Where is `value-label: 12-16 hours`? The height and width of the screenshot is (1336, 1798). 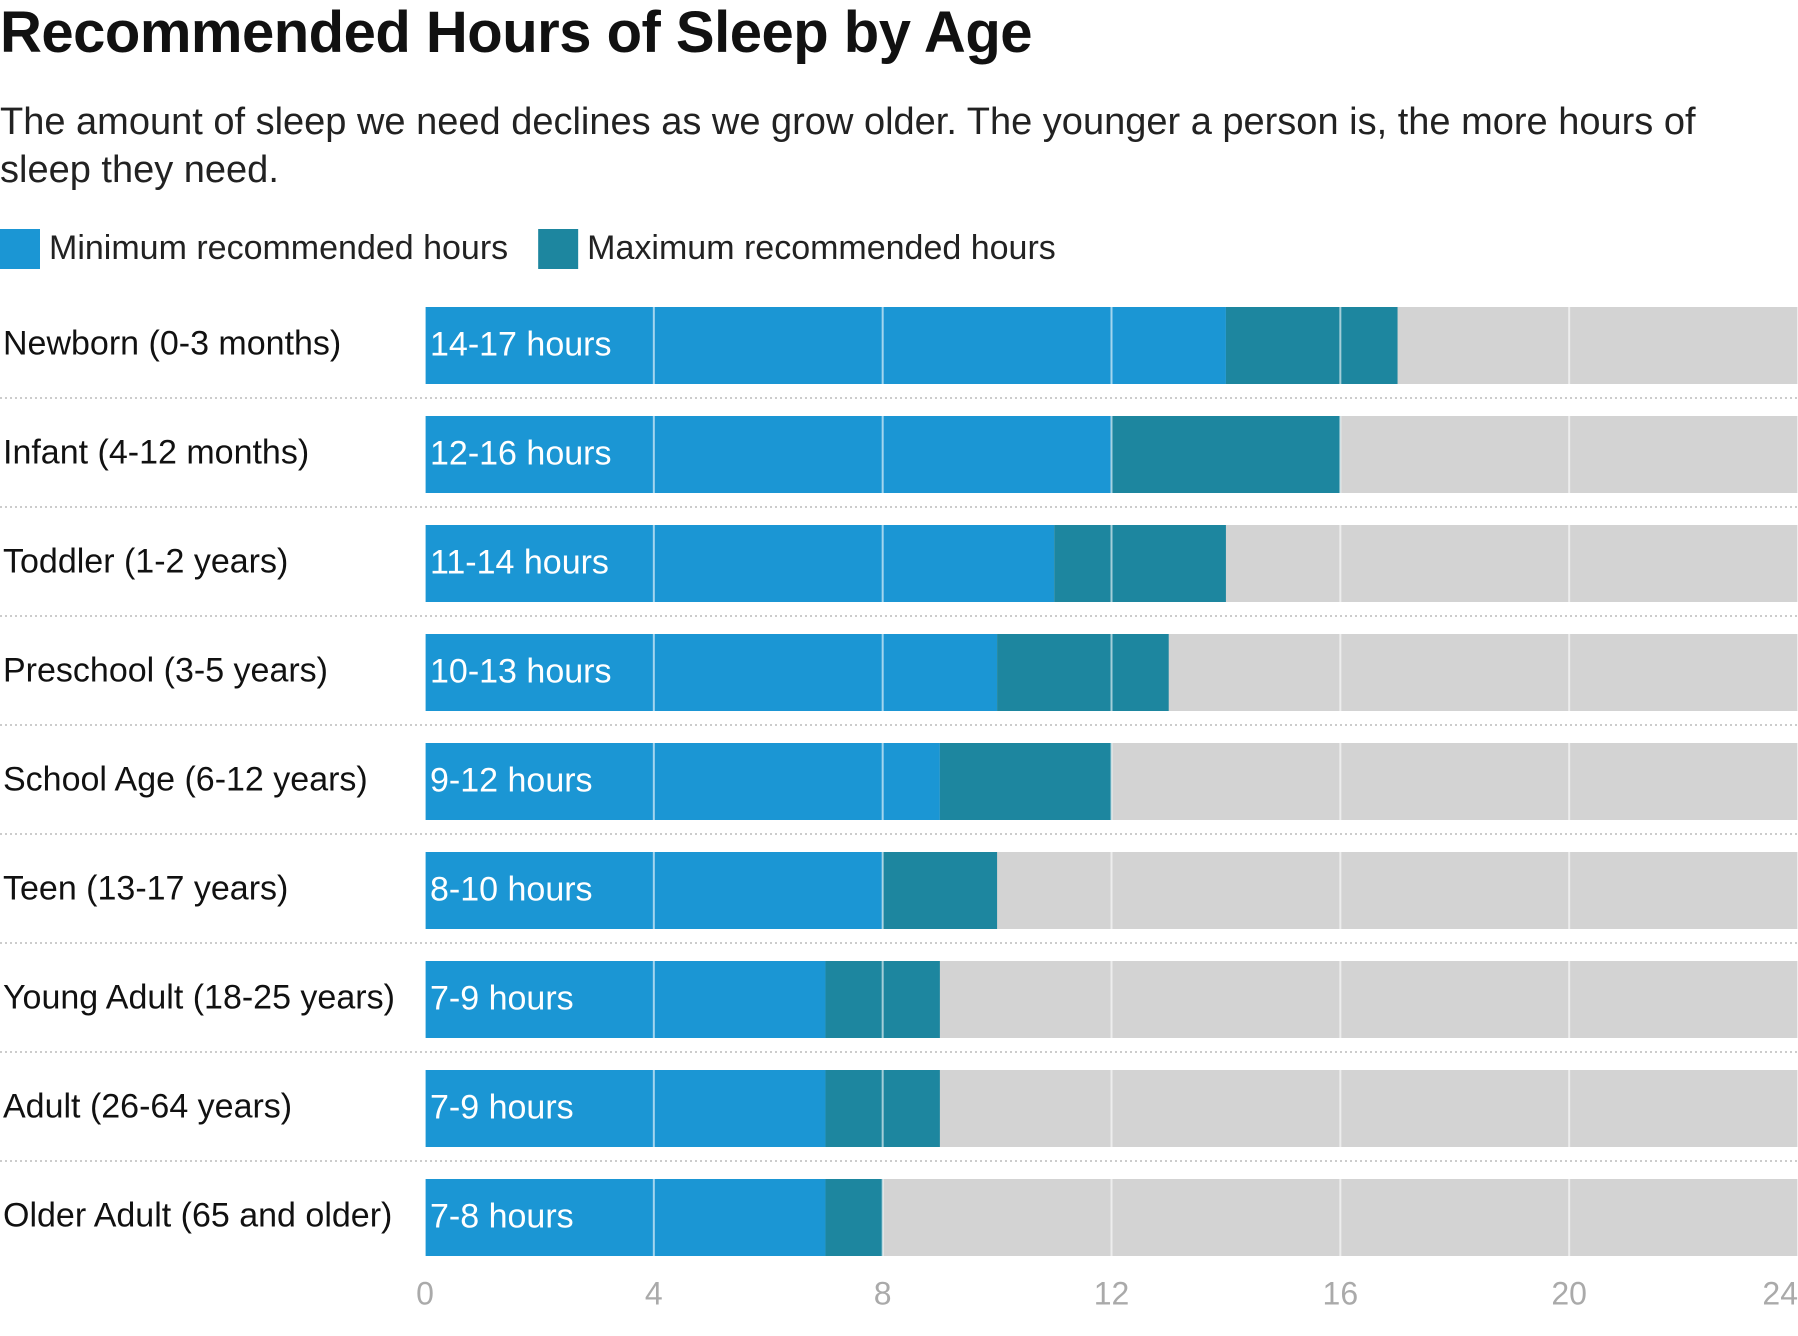
value-label: 12-16 hours is located at coordinates (520, 453).